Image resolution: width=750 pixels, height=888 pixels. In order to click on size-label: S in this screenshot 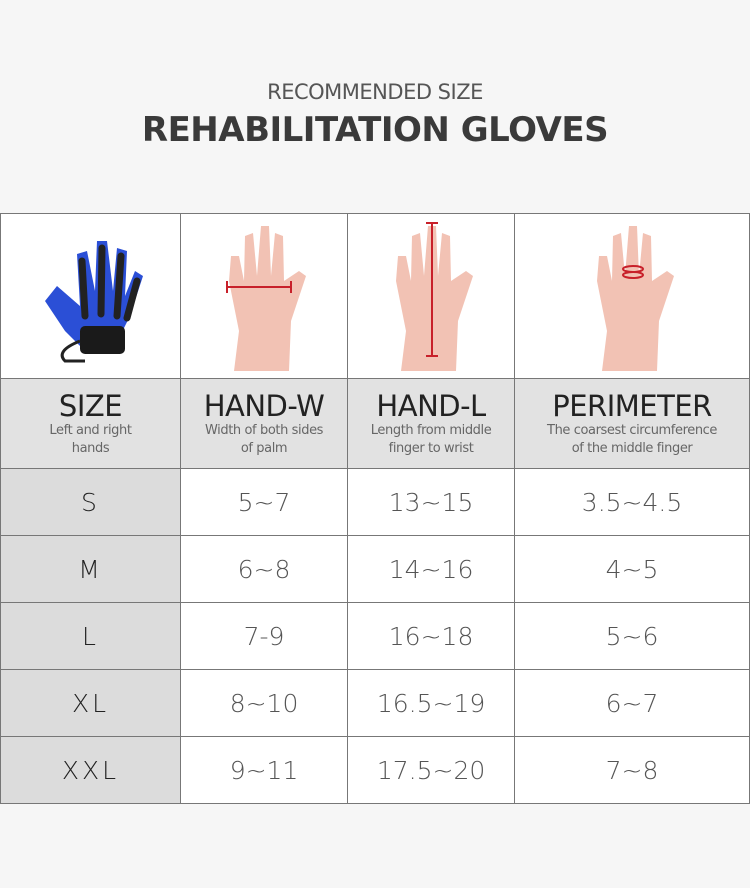, I will do `click(90, 502)`.